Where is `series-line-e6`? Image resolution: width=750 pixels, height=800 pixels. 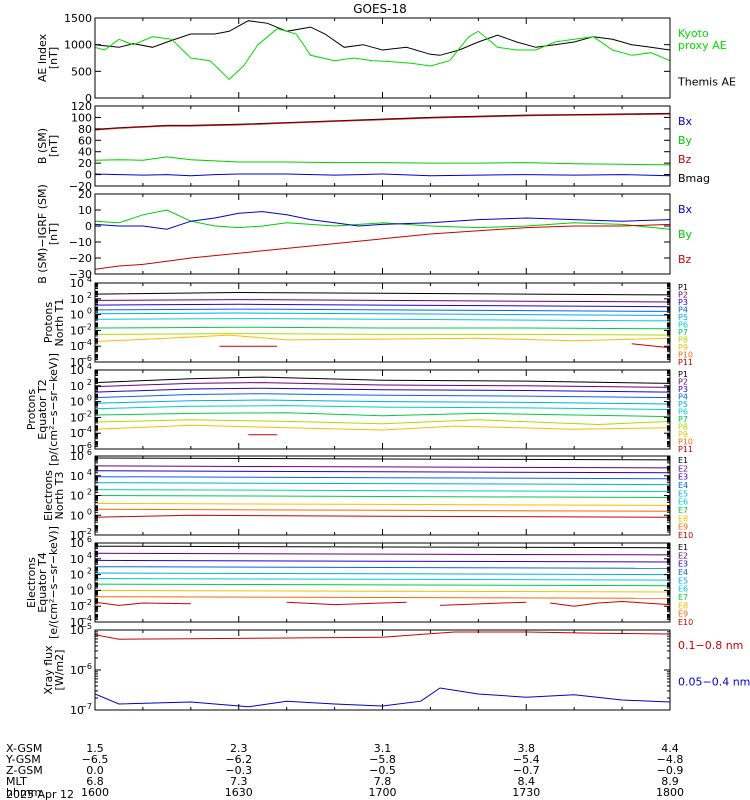 series-line-e6 is located at coordinates (382, 579).